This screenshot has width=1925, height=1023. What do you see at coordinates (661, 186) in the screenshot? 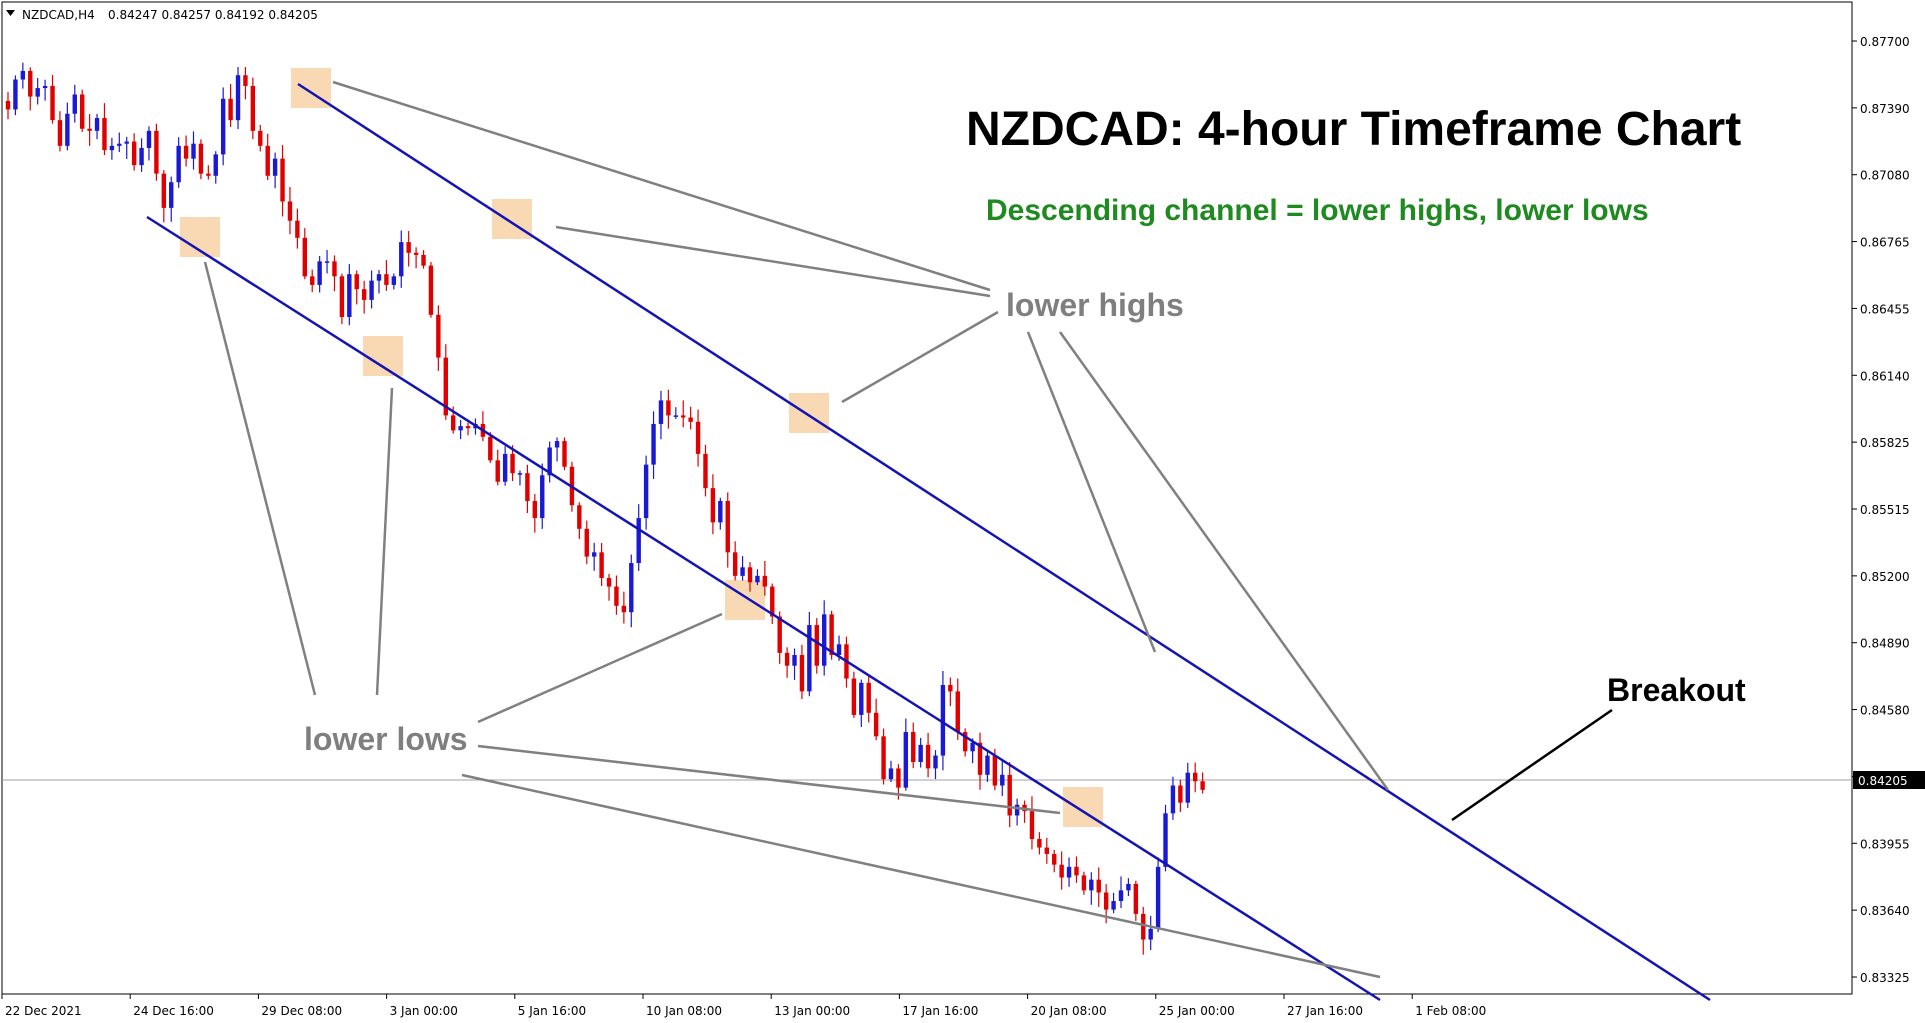
I see `pointer-line` at bounding box center [661, 186].